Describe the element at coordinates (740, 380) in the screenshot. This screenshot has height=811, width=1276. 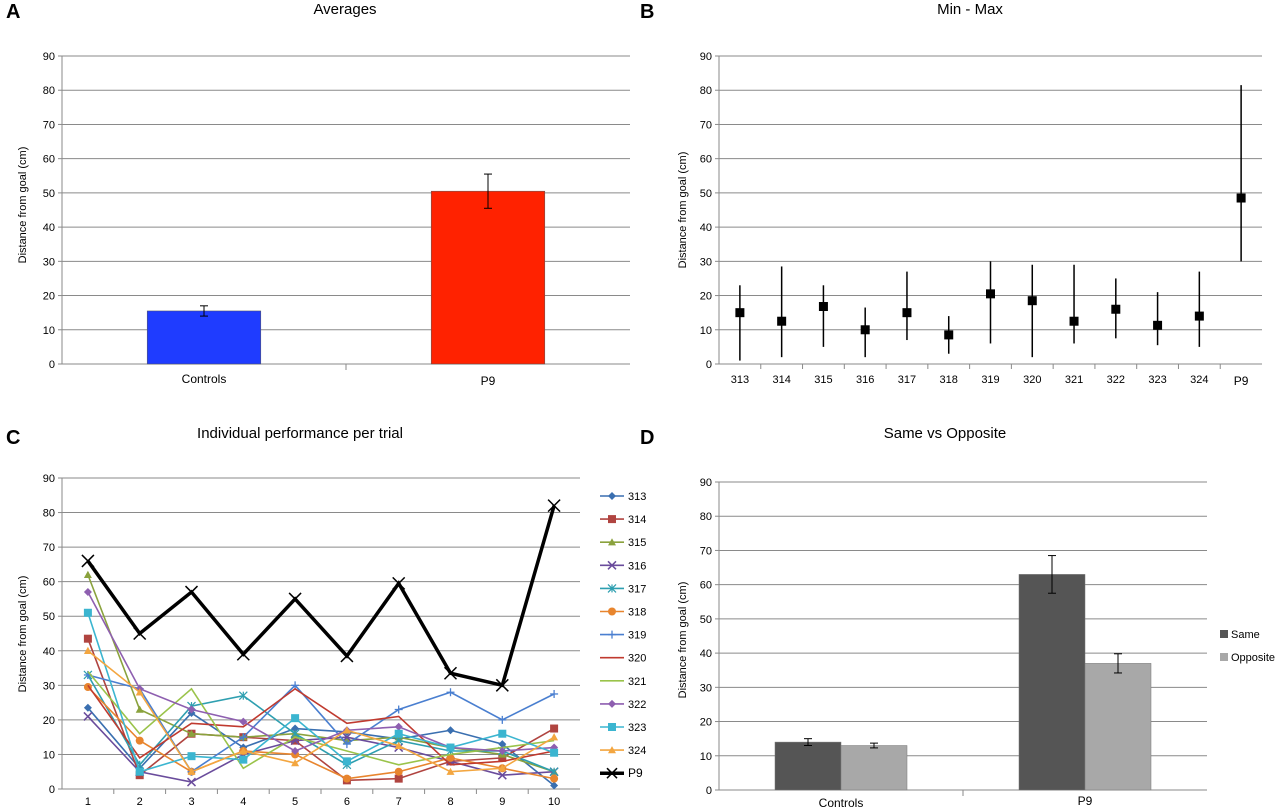
I see `panel-b-category-label: 313` at that location.